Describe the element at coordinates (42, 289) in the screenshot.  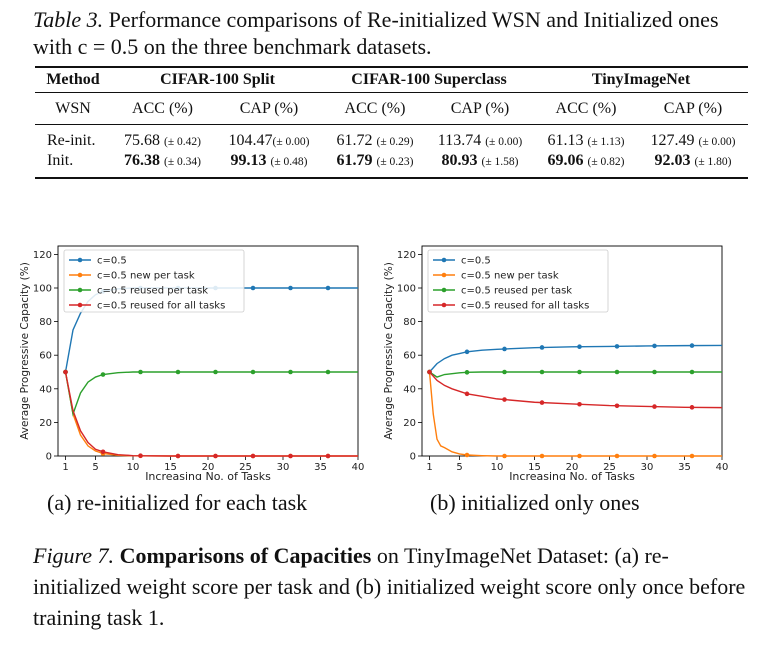
I see `y-tick-label: 100` at that location.